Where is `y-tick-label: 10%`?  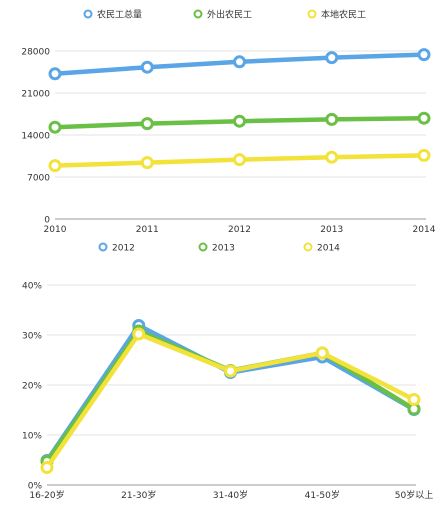 y-tick-label: 10% is located at coordinates (32, 437).